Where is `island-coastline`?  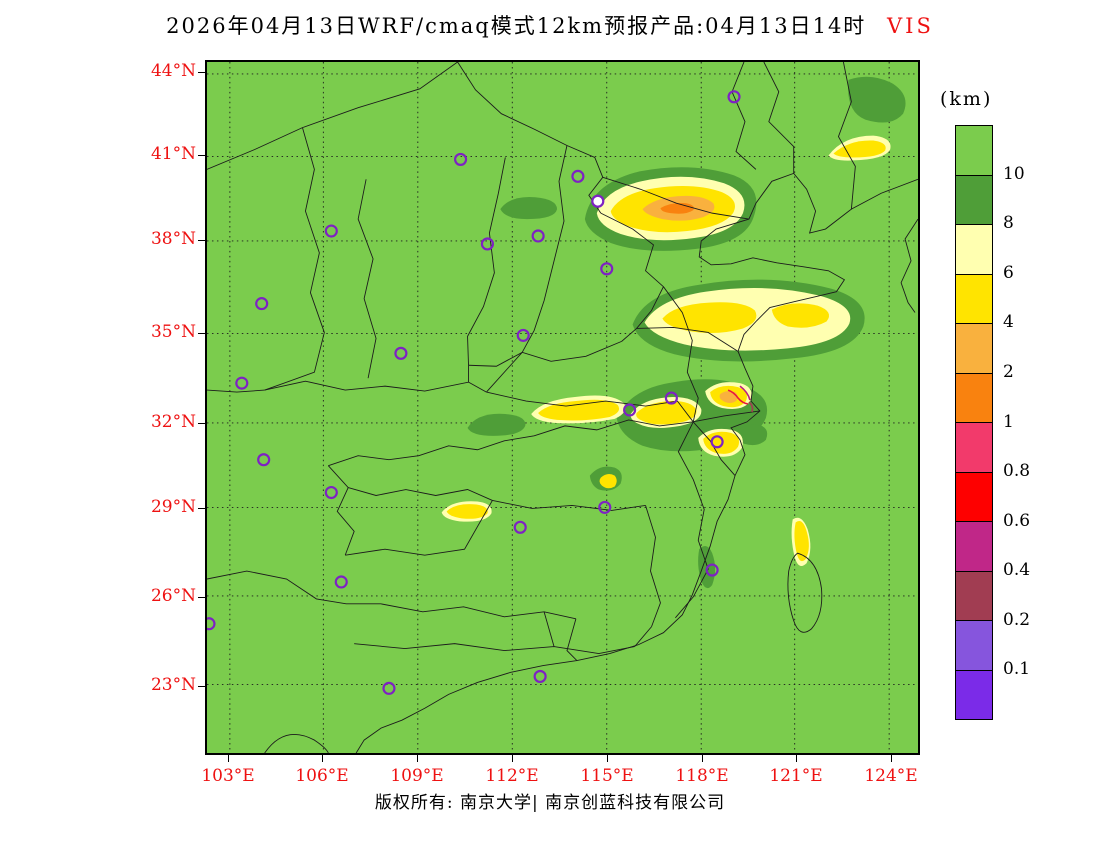
island-coastline is located at coordinates (296, 743).